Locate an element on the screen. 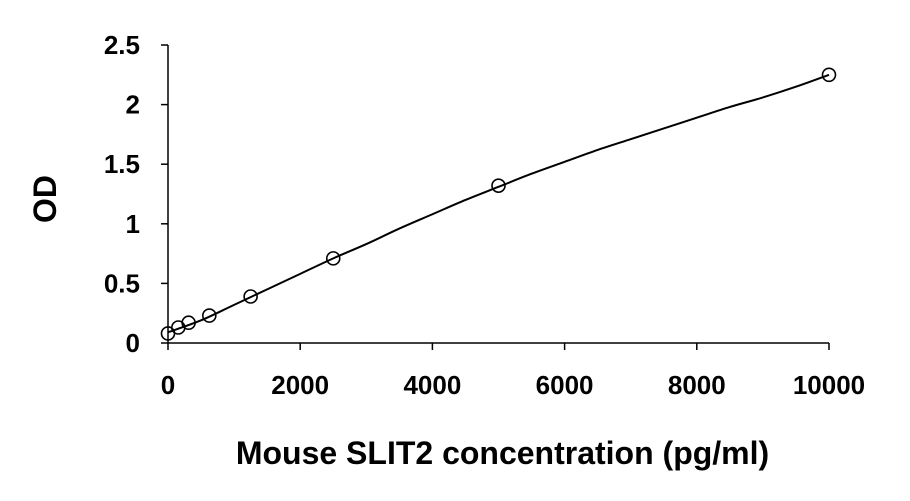 The width and height of the screenshot is (910, 501). y-tick-label: 0.5 is located at coordinates (122, 283).